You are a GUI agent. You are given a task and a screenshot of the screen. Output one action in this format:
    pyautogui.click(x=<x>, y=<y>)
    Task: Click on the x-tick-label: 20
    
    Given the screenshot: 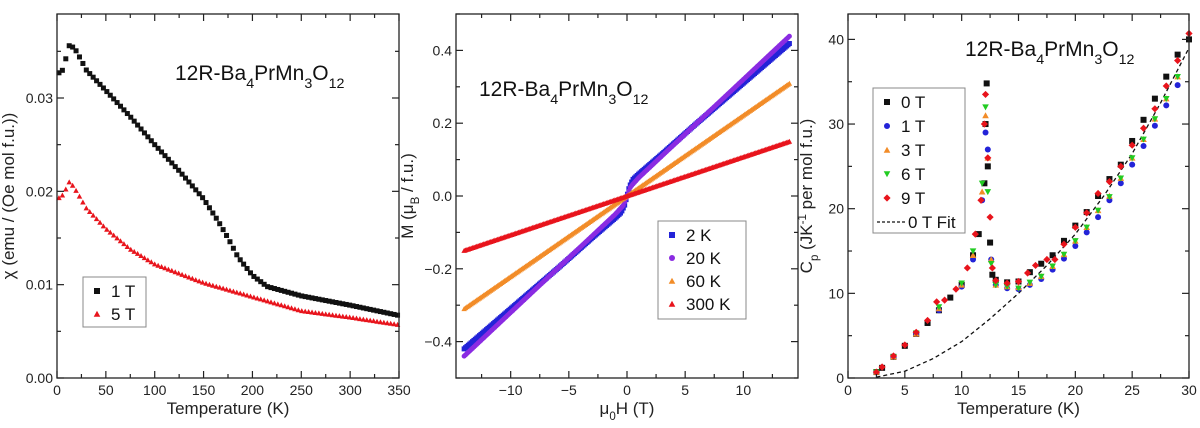 What is the action you would take?
    pyautogui.click(x=1076, y=390)
    